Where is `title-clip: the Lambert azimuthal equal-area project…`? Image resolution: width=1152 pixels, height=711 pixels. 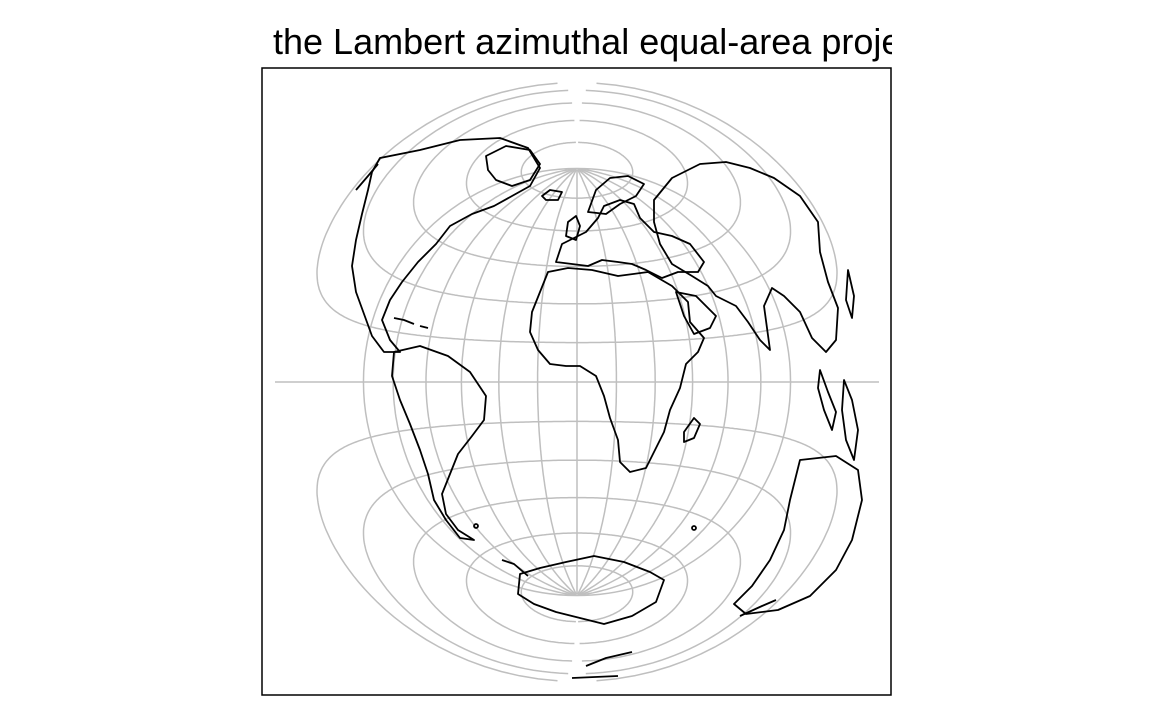
title-clip: the Lambert azimuthal equal-area project… is located at coordinates (577, 42).